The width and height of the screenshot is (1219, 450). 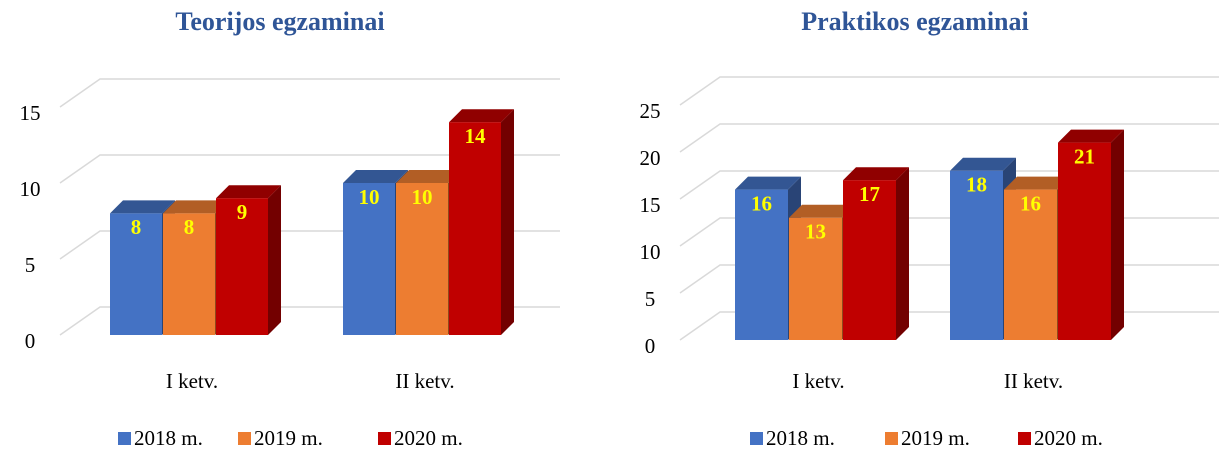 I want to click on value-label: 9, so click(x=242, y=212).